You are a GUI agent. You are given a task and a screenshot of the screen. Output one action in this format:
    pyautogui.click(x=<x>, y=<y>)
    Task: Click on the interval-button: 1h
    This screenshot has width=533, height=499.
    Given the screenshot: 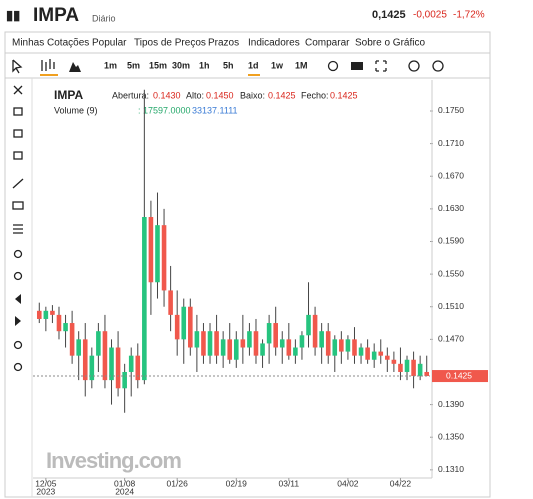 What is the action you would take?
    pyautogui.click(x=204, y=65)
    